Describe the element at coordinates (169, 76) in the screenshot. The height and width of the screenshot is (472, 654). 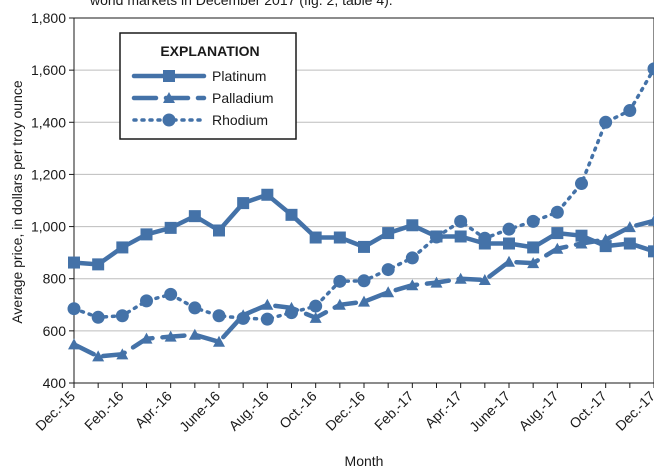
I see `legend-marker-platinum` at that location.